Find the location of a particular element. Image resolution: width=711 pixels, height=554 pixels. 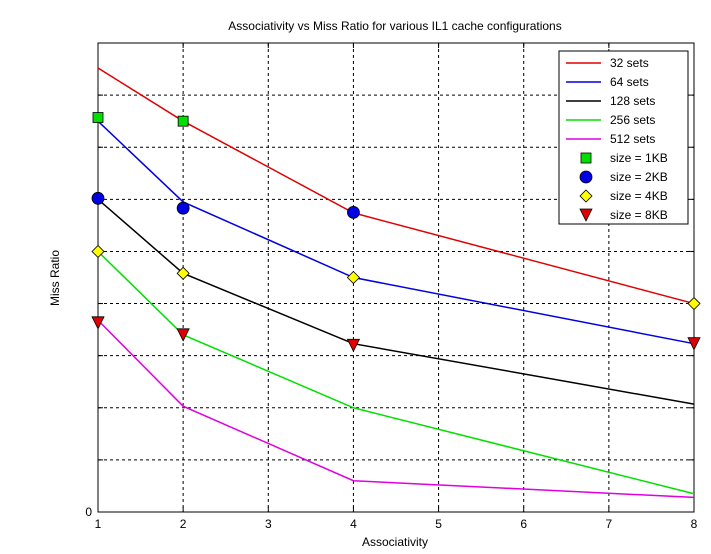

x-tick-label: 7 is located at coordinates (609, 524).